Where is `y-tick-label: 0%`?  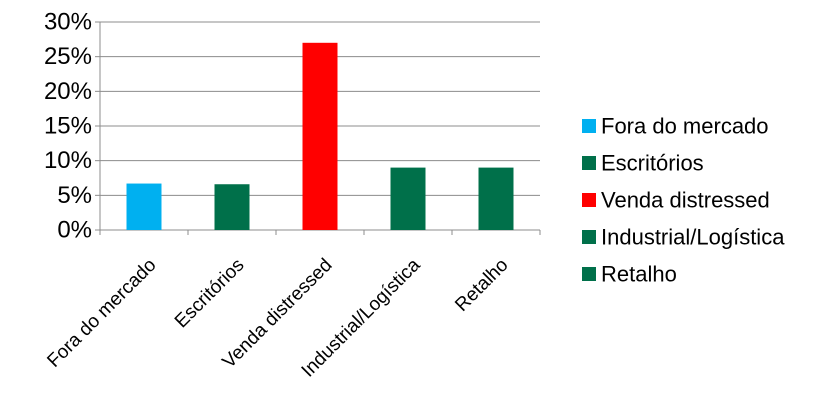 y-tick-label: 0% is located at coordinates (74, 230).